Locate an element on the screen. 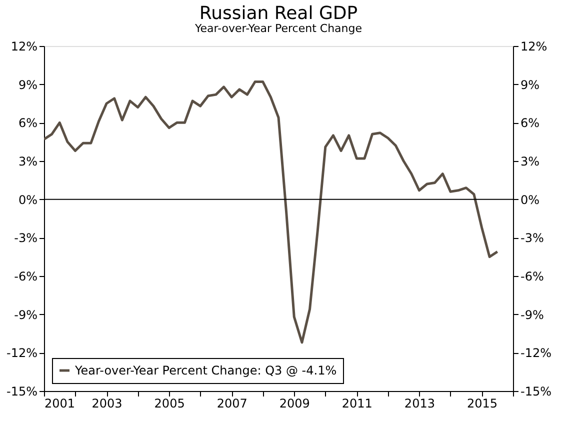  chart-title: Russian Real GDP is located at coordinates (278, 13).